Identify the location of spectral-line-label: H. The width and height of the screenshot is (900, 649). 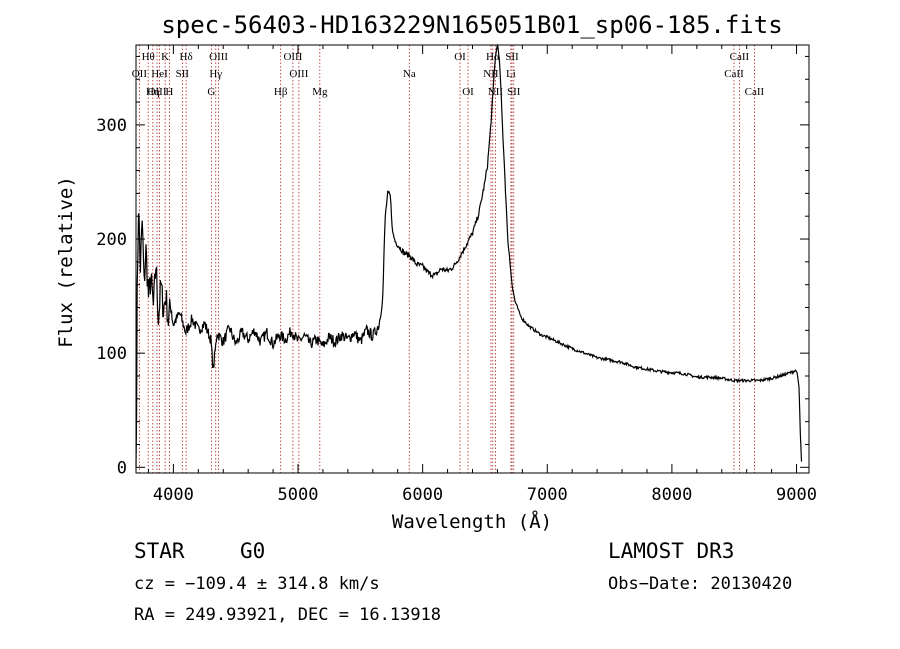
(169, 92).